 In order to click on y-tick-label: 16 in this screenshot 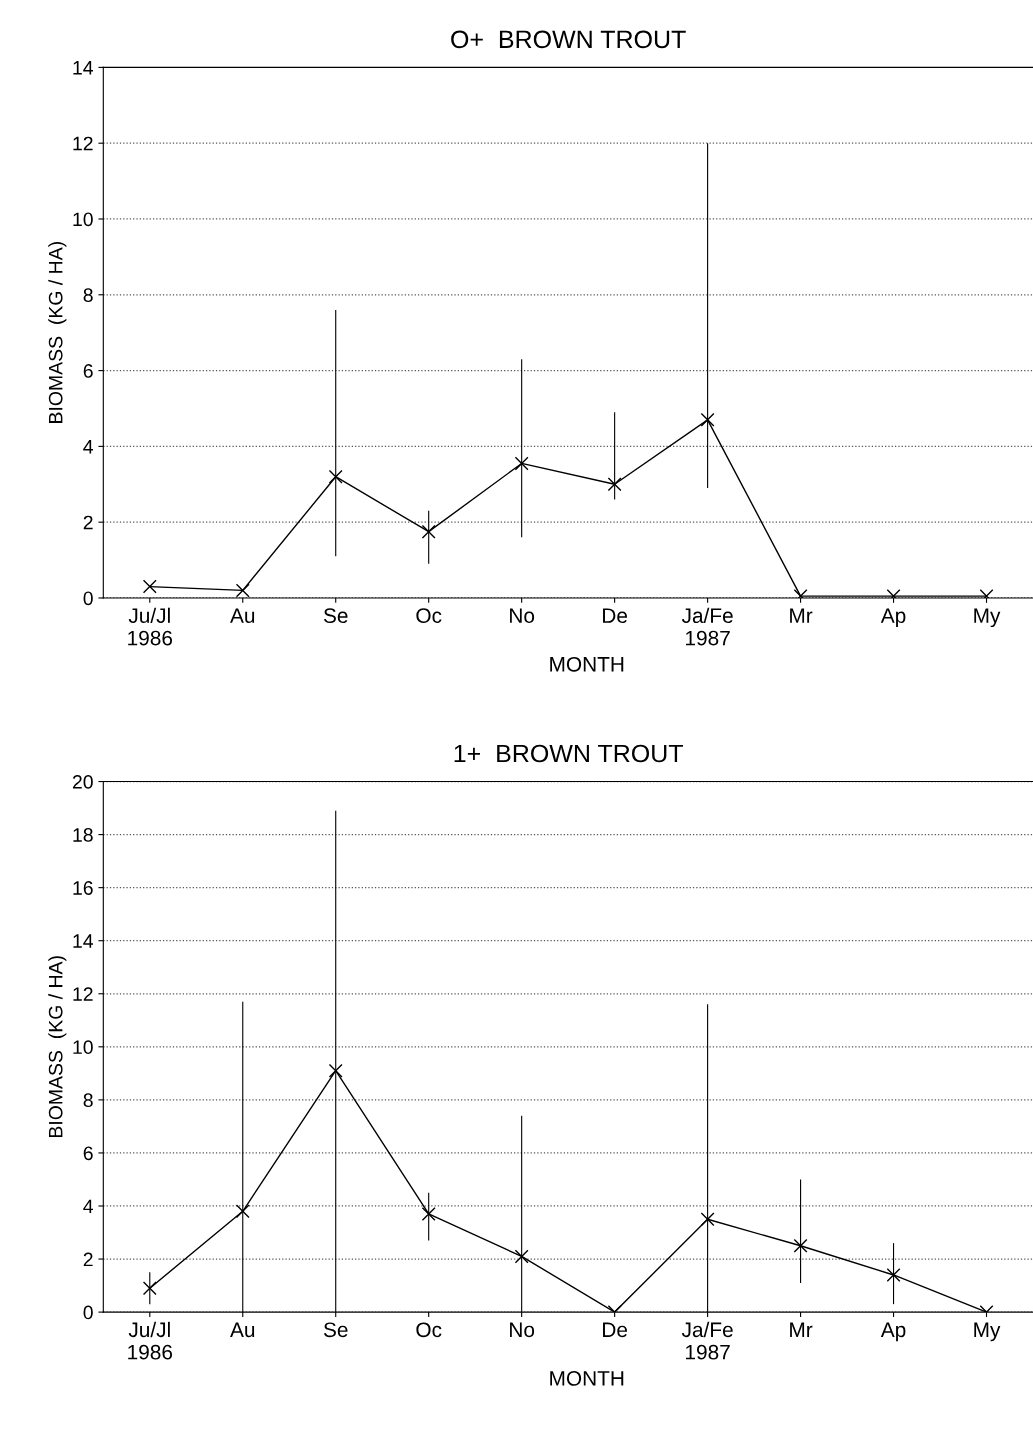, I will do `click(83, 888)`.